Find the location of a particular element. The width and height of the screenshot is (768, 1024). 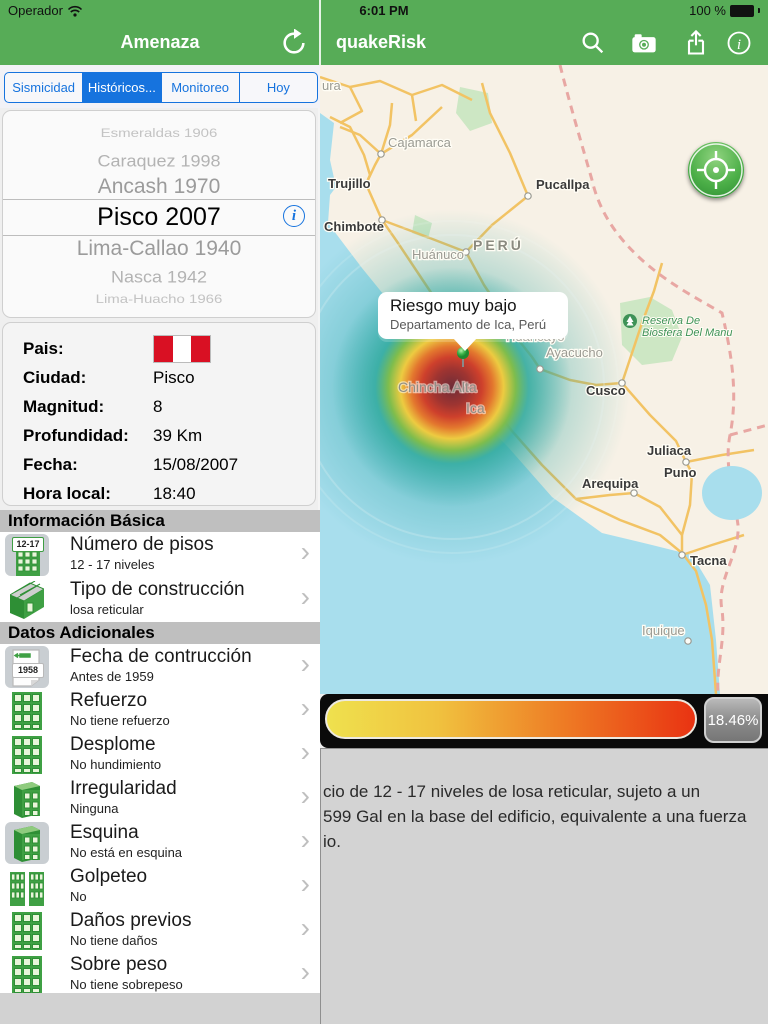

detail-label: Profundidad: is located at coordinates (76, 435).